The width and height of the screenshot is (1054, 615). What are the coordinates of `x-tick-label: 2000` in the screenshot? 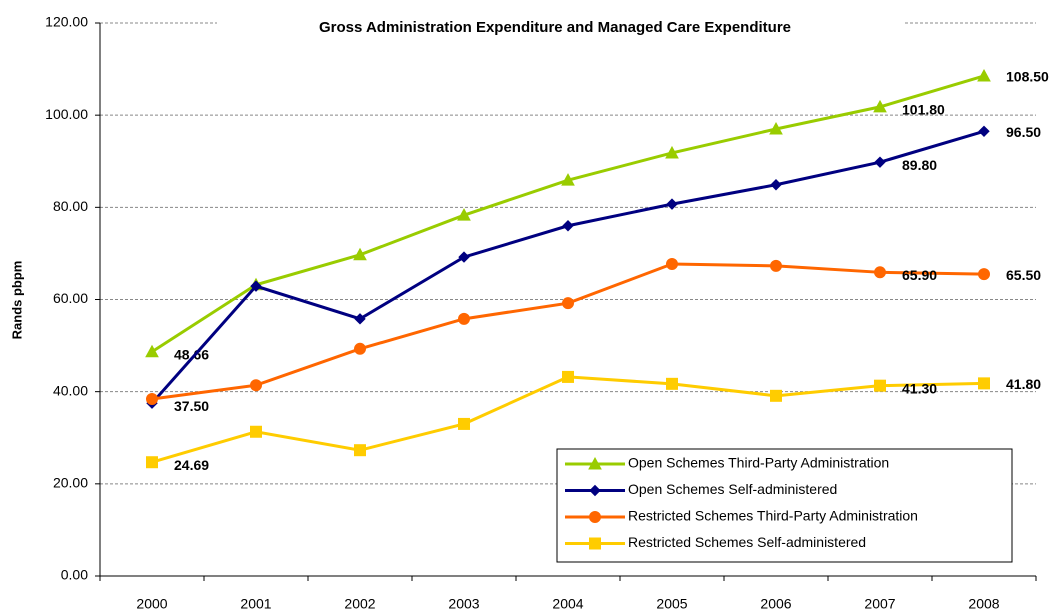 It's located at (151, 604).